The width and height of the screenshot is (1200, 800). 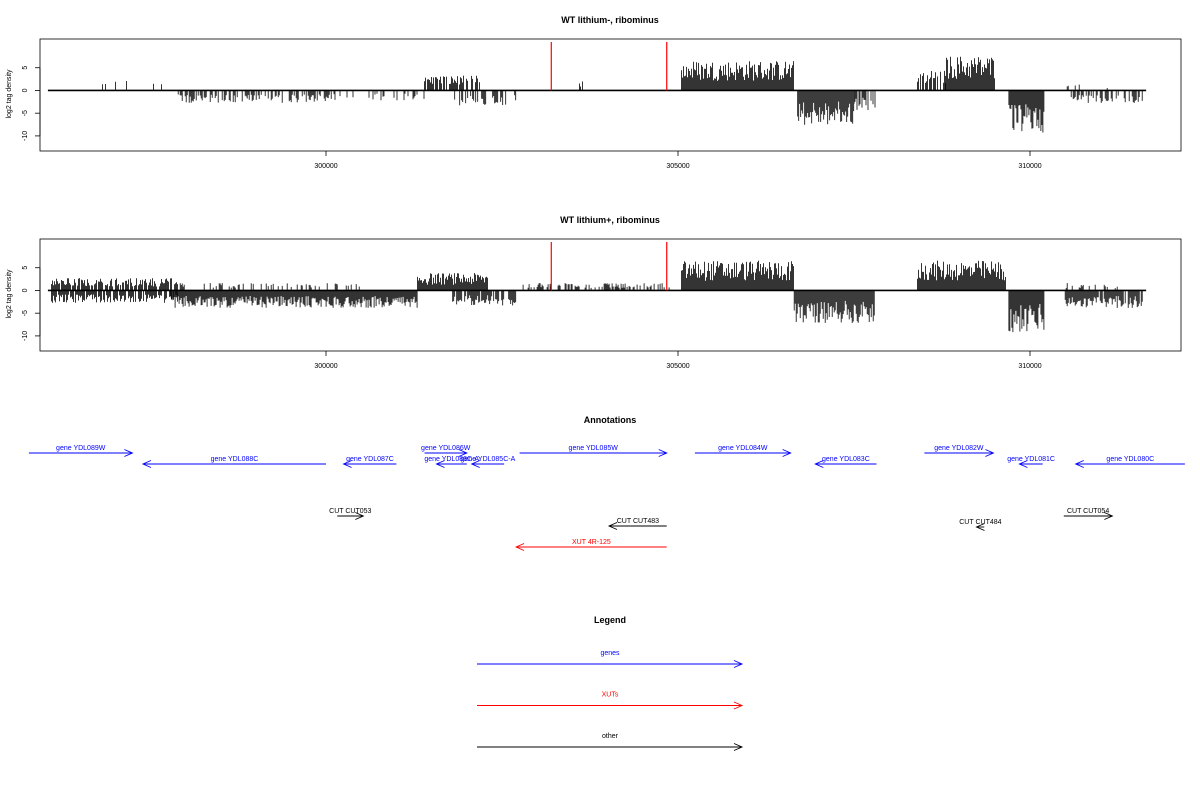 What do you see at coordinates (610, 742) in the screenshot?
I see `legend-entry: other` at bounding box center [610, 742].